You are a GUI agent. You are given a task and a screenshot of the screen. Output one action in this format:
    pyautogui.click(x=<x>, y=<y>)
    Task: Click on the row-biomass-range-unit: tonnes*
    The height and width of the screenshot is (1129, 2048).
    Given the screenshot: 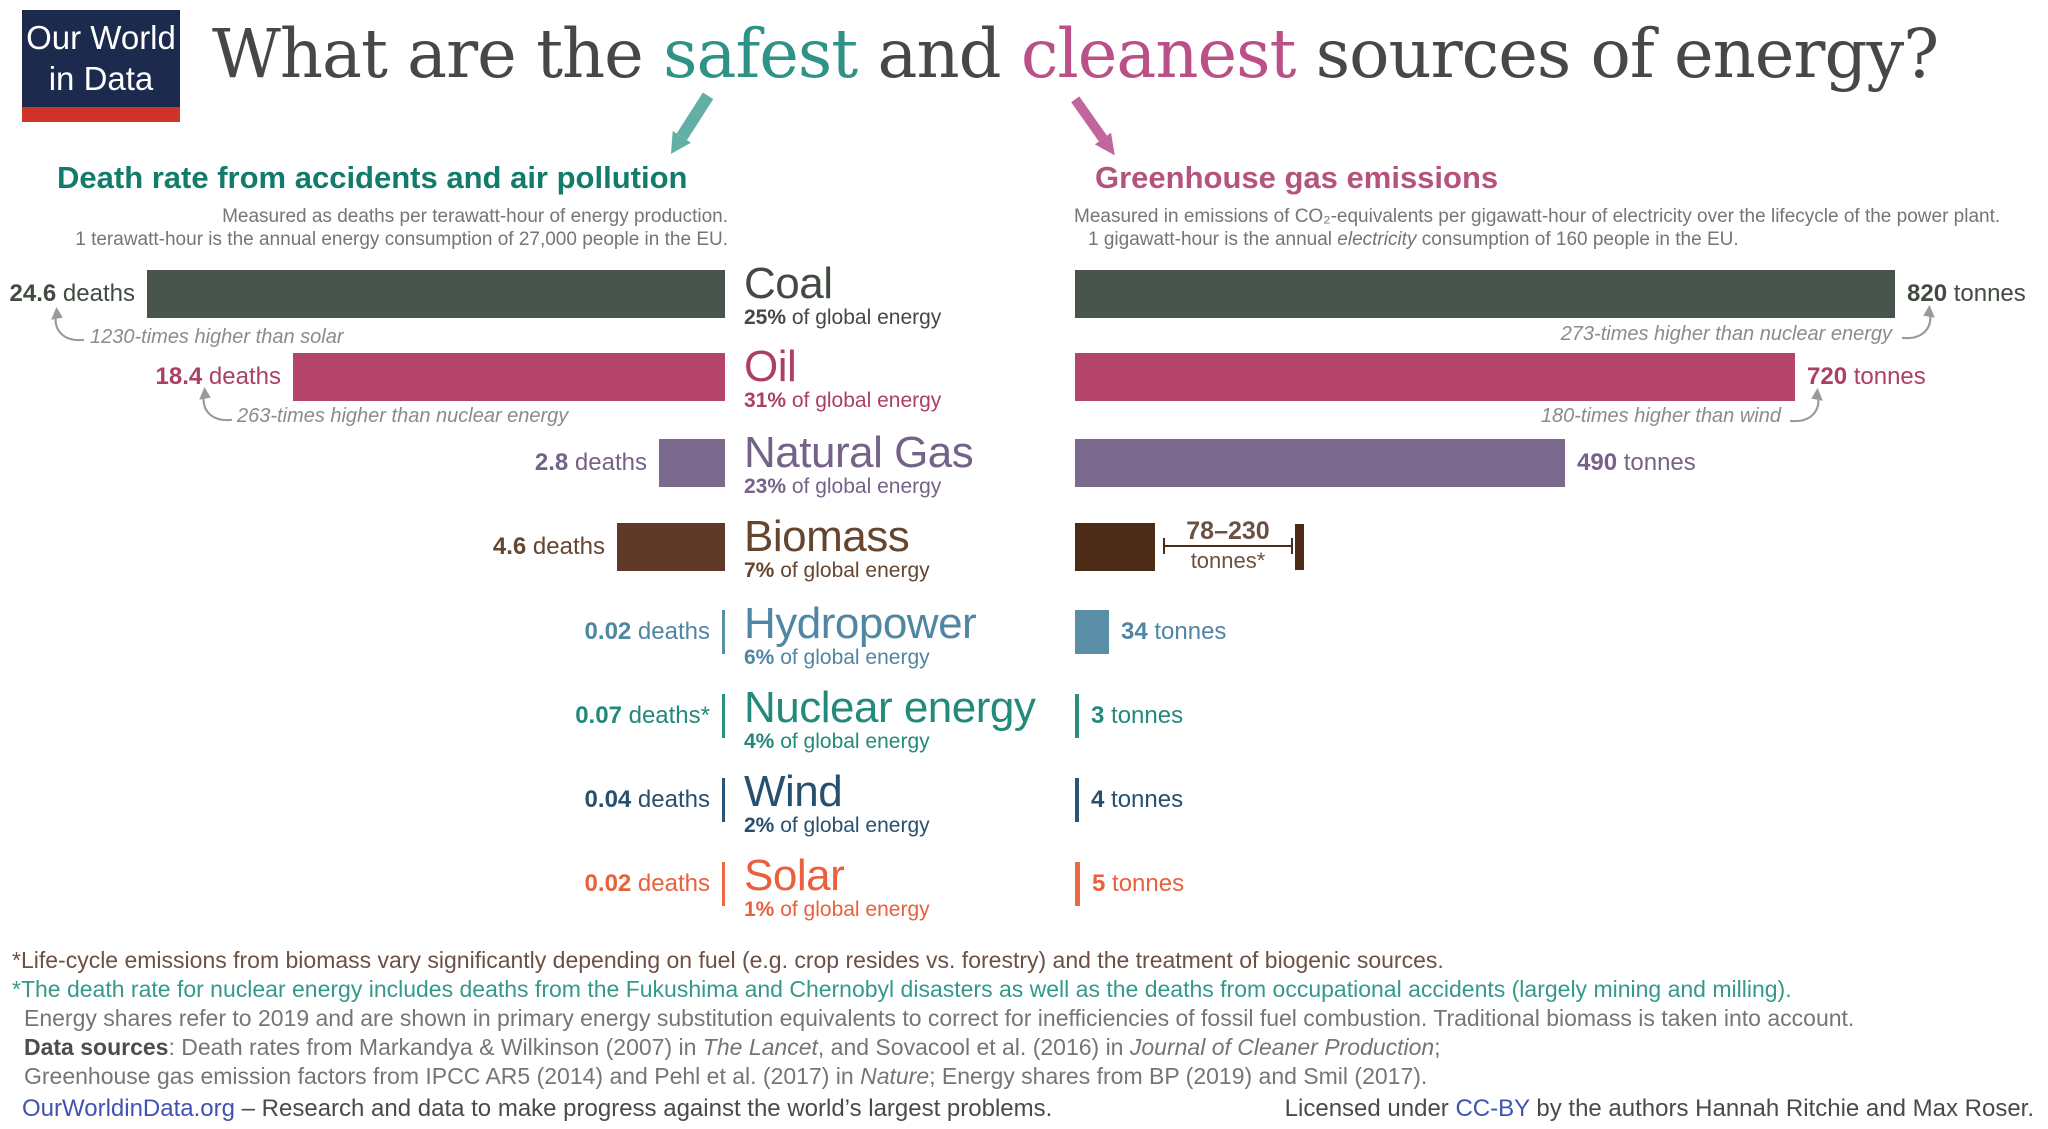 What is the action you would take?
    pyautogui.click(x=1228, y=560)
    